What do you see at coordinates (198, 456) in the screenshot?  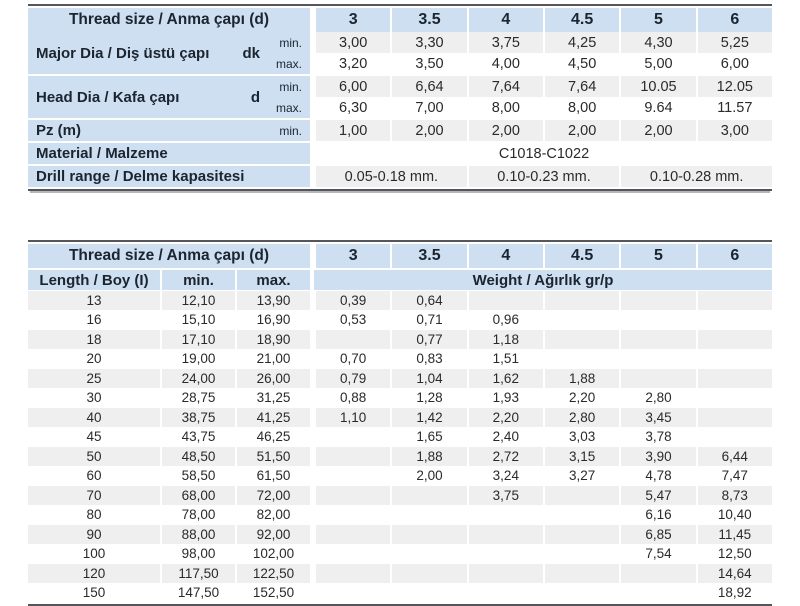 I see `min-length-cell: 48,50` at bounding box center [198, 456].